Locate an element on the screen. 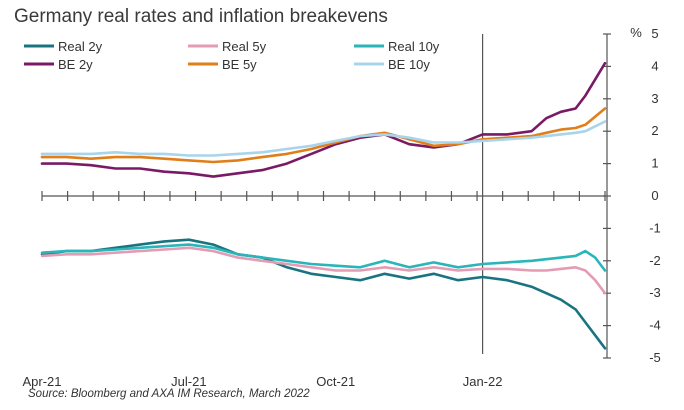  y-tick-label: -5 is located at coordinates (655, 357).